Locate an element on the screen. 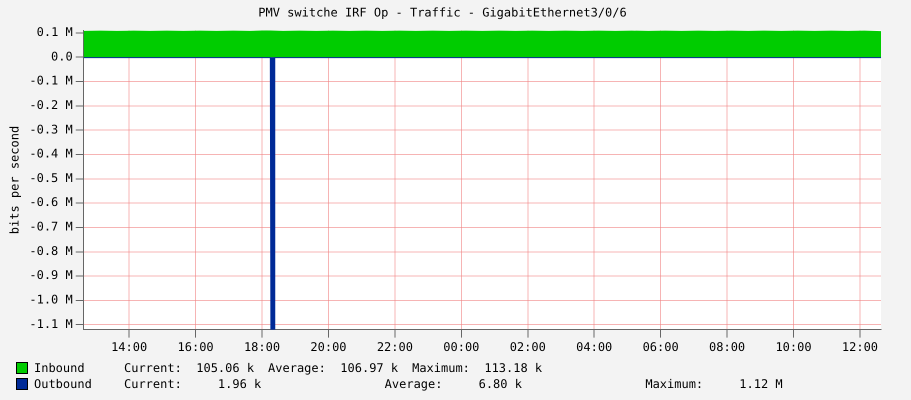 Image resolution: width=911 pixels, height=400 pixels. chart-title: PMV switche IRF Op - Traffic - GigabitEthernet3/0/6 is located at coordinates (442, 12).